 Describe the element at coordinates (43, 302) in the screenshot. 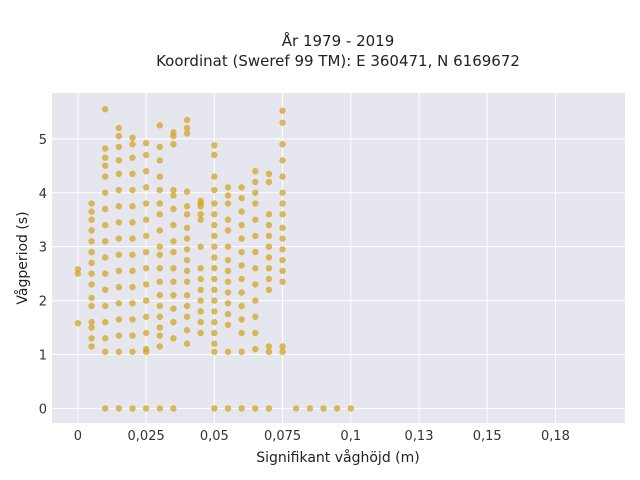

I see `y-tick-label: 2` at that location.